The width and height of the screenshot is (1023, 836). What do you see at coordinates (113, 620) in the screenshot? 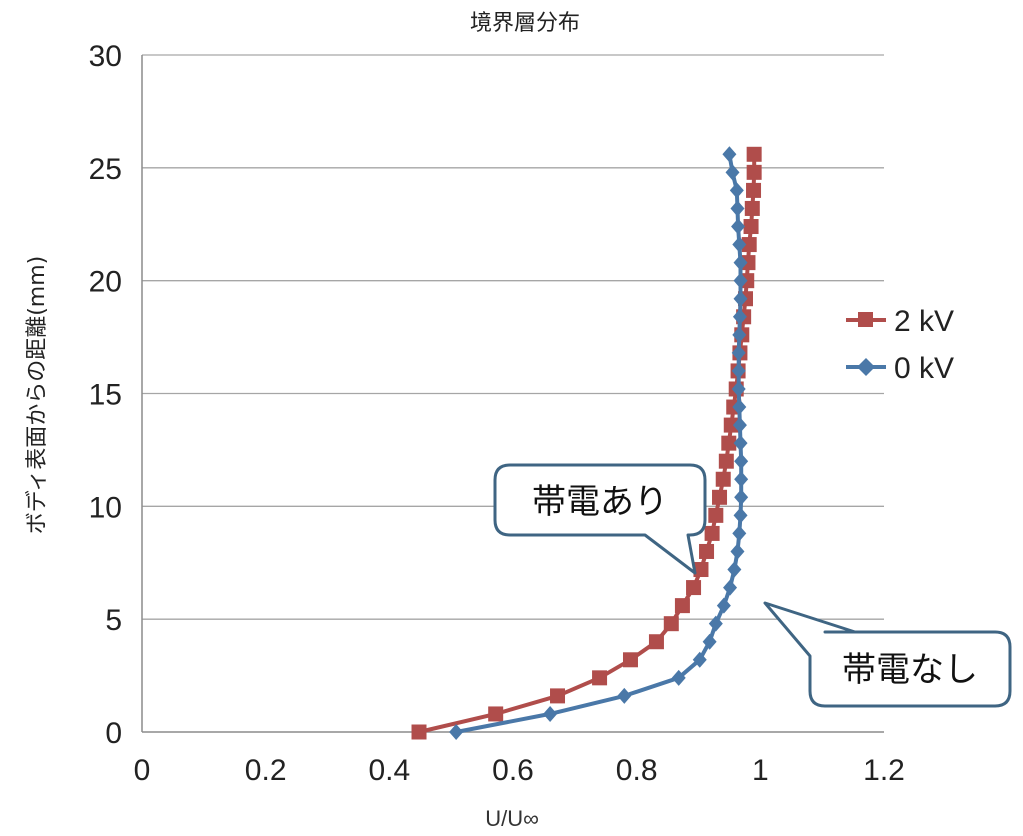
I see `y-tick-label: 5` at bounding box center [113, 620].